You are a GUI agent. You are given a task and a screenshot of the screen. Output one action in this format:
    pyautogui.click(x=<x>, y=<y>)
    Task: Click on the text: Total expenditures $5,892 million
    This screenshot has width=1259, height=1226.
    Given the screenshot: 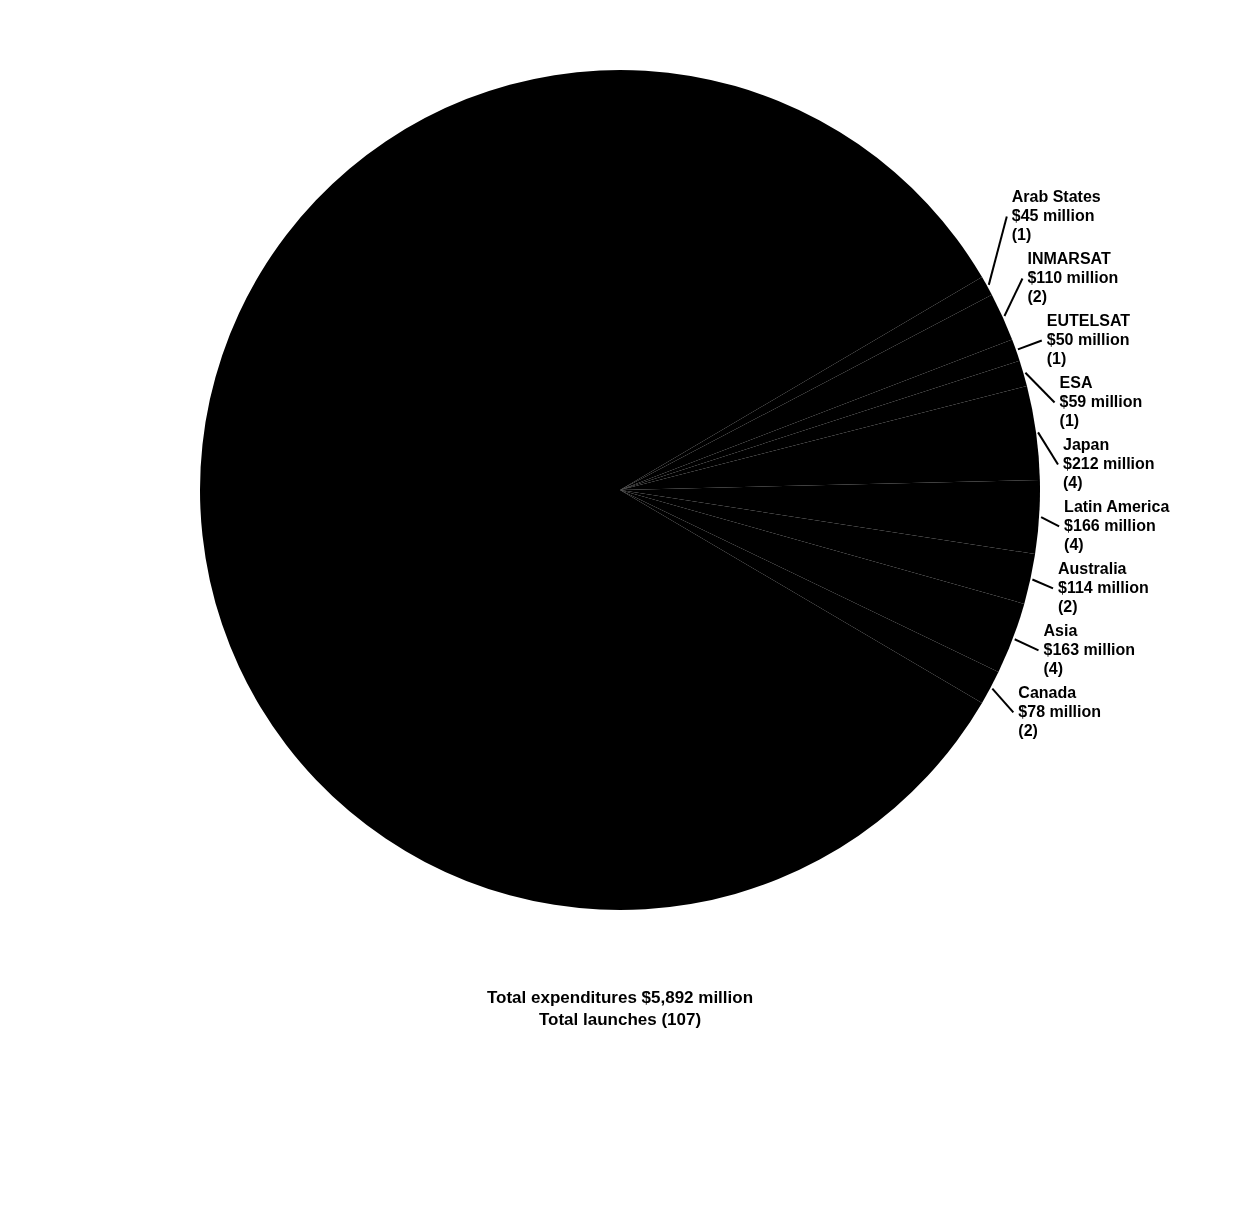 What is the action you would take?
    pyautogui.click(x=620, y=997)
    